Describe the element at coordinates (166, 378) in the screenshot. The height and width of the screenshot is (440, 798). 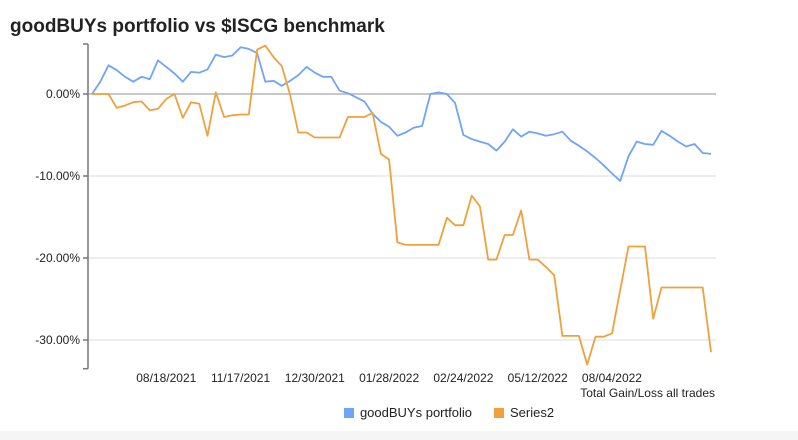
I see `x-tick-label: 08/18/2021` at that location.